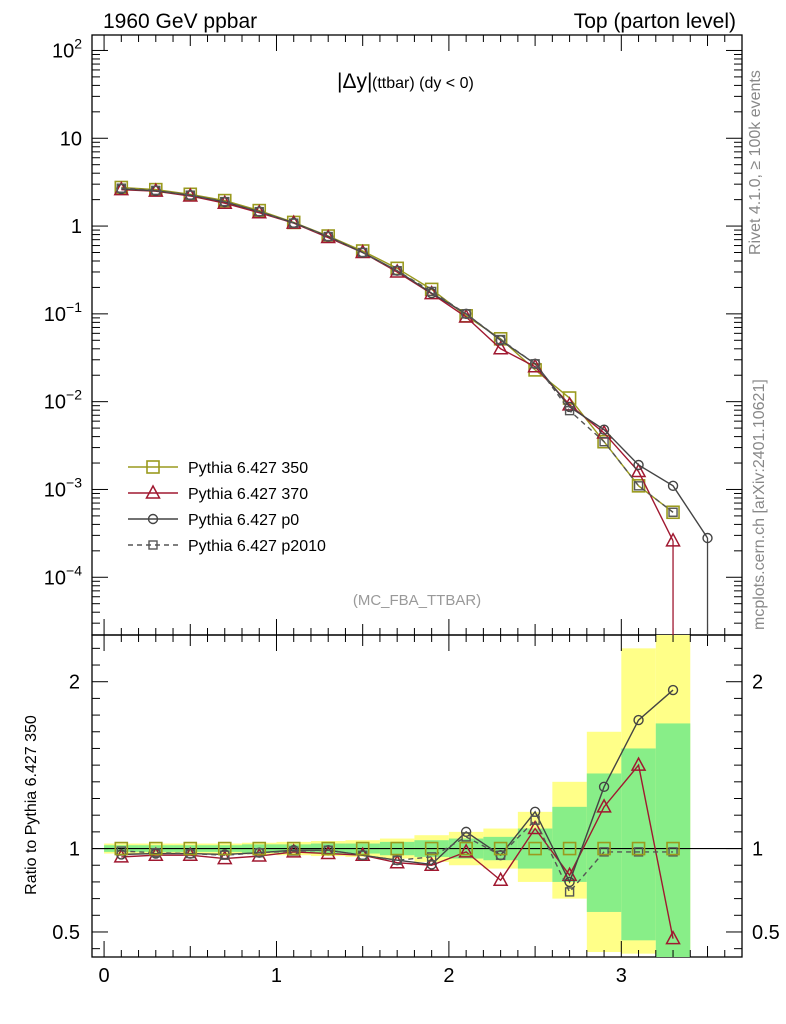 The width and height of the screenshot is (786, 1024). What do you see at coordinates (621, 976) in the screenshot?
I see `x-tick-label: 3` at bounding box center [621, 976].